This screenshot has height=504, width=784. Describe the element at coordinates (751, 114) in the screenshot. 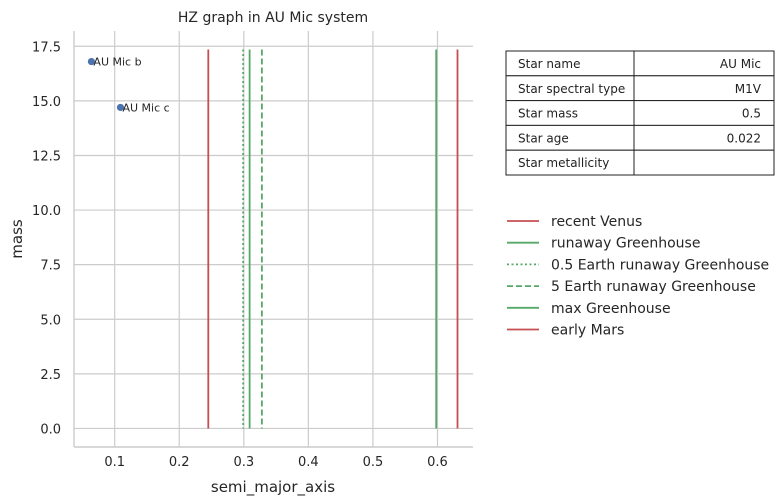

I see `table-row-value: 0.5` at that location.